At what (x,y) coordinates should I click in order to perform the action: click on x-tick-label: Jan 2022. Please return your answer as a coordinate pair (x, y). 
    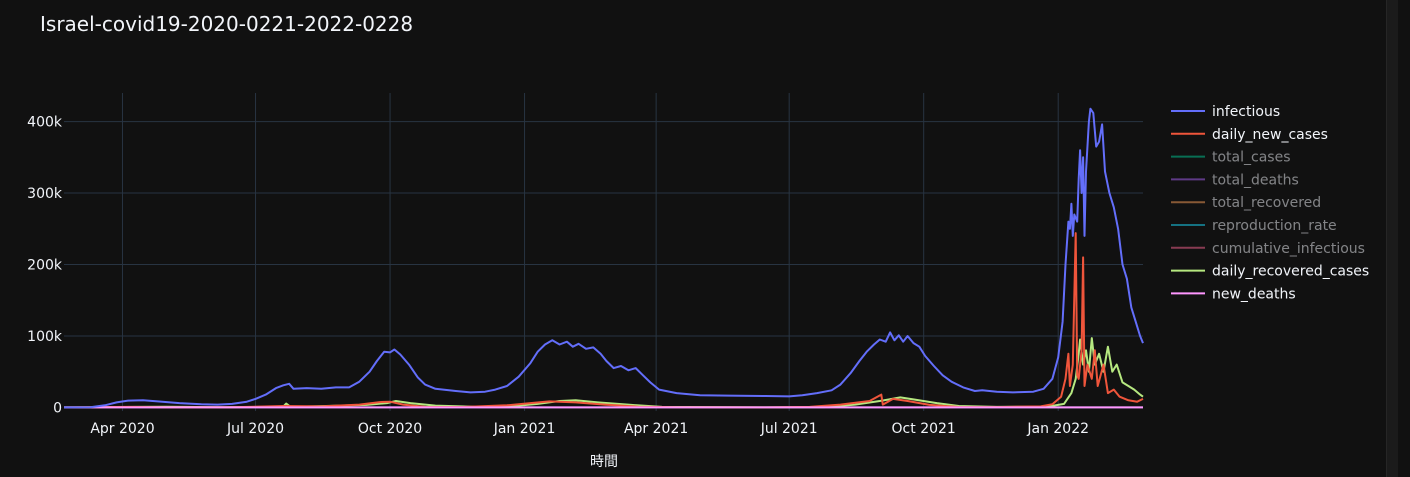
    Looking at the image, I should click on (1057, 429).